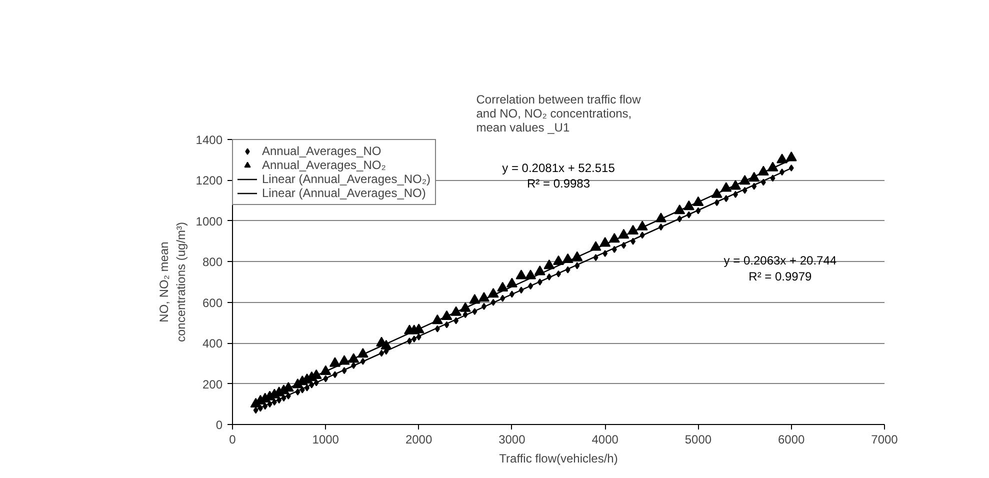 This screenshot has width=989, height=478. What do you see at coordinates (232, 439) in the screenshot?
I see `x-tick-label: 0` at bounding box center [232, 439].